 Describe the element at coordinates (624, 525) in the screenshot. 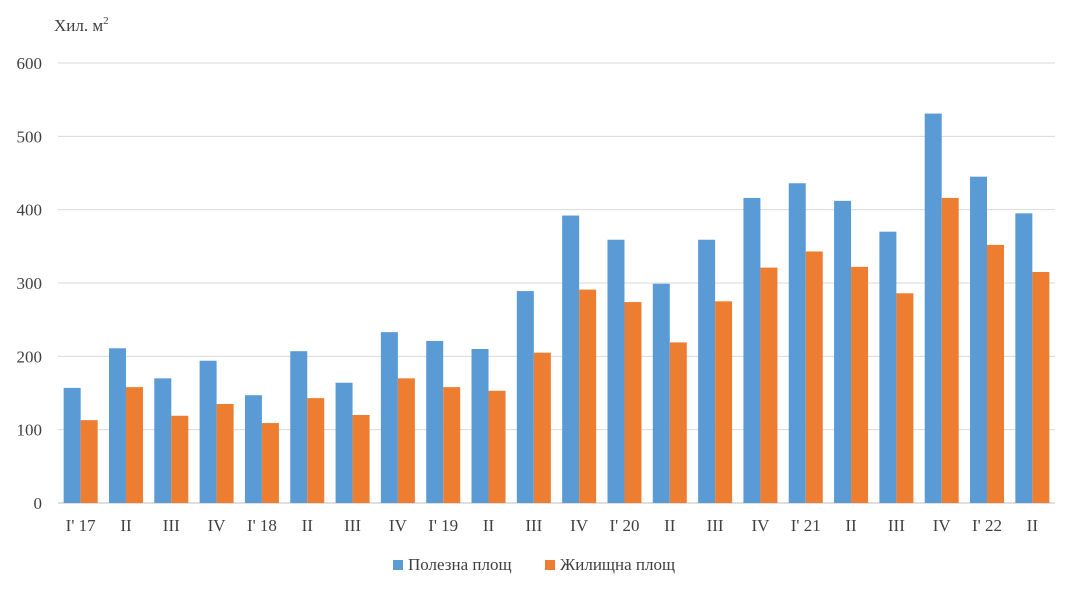

I see `x-category-label: I' 20` at that location.